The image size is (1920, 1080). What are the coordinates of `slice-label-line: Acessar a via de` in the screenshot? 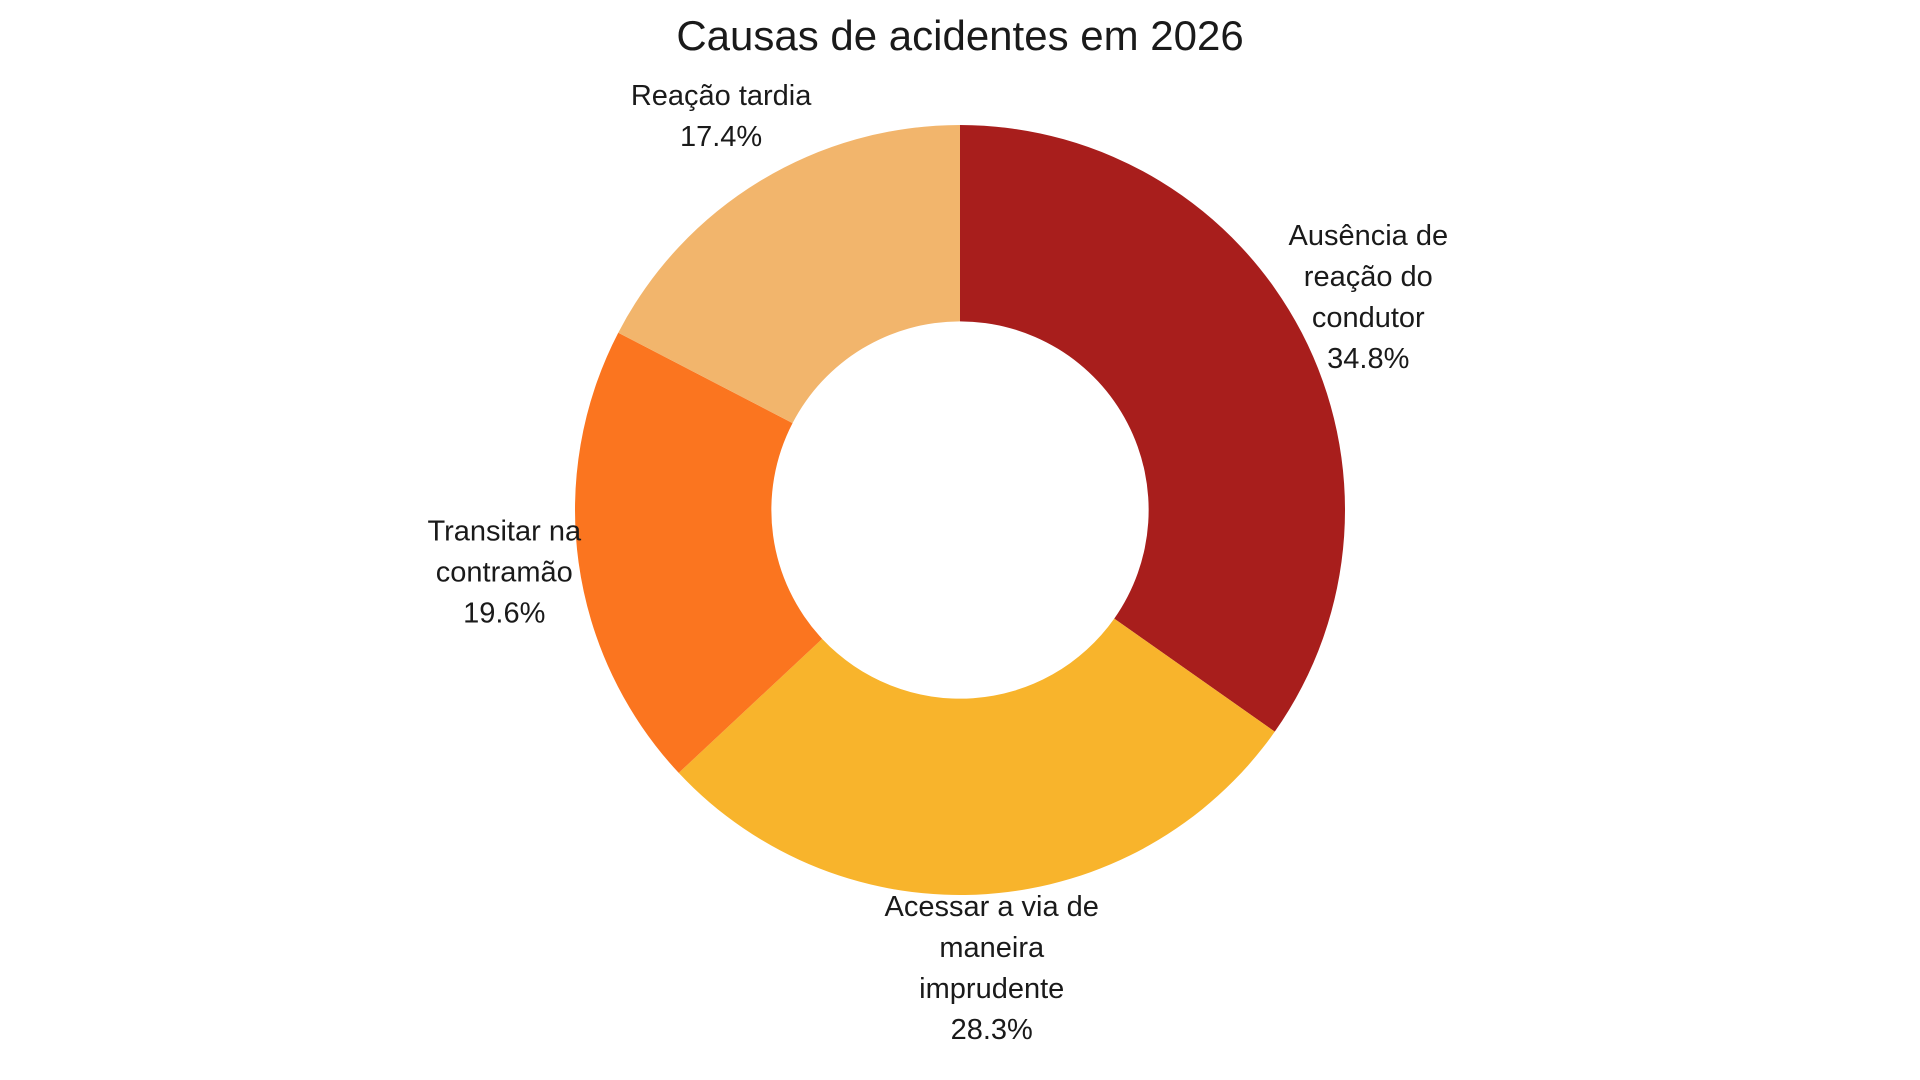 It's located at (991, 906).